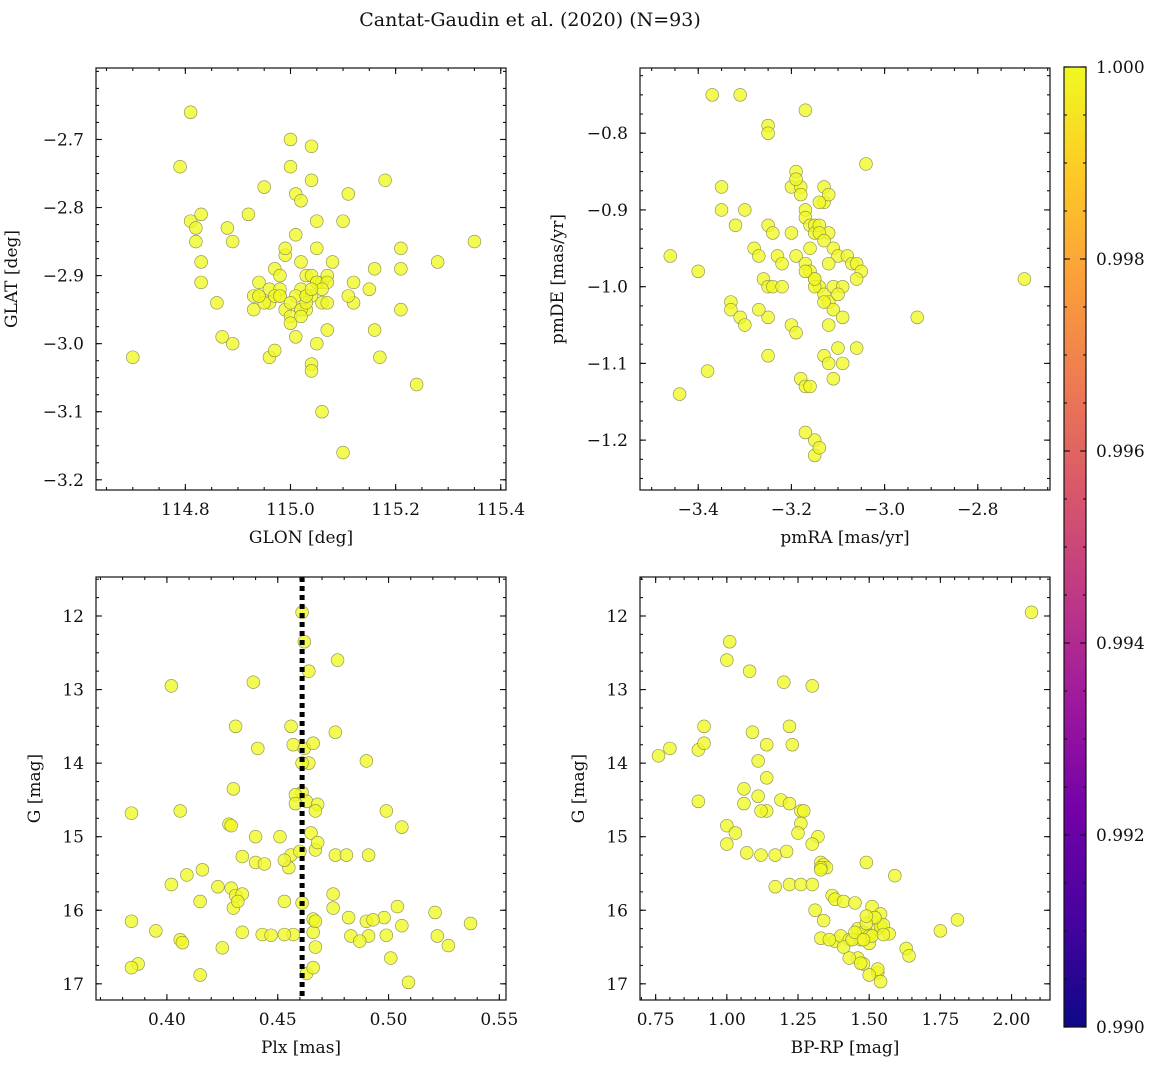 The image size is (1161, 1067). I want to click on x-axis: 0.40 0.45 0.50 0.55, so click(333, 803).